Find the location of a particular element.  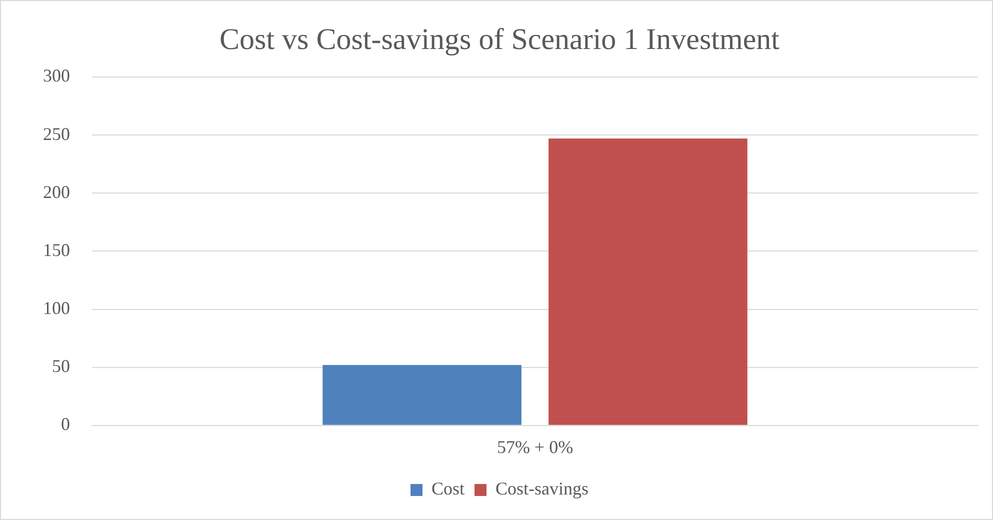

y-tick-label: 300 is located at coordinates (56, 76).